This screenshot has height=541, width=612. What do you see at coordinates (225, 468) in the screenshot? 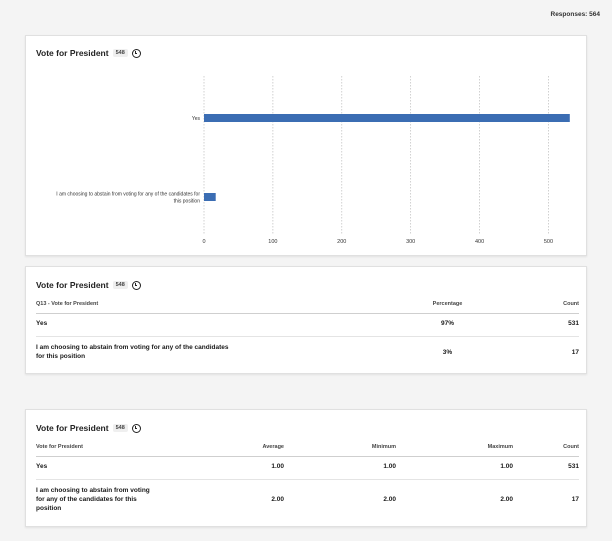
I see `row-average: 1.00` at bounding box center [225, 468].